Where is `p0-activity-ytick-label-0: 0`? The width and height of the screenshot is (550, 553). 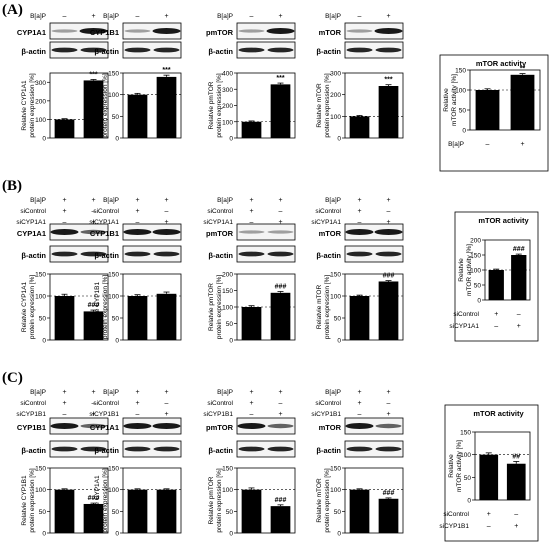 p0-activity-ytick-label-0: 0 is located at coordinates (464, 131).